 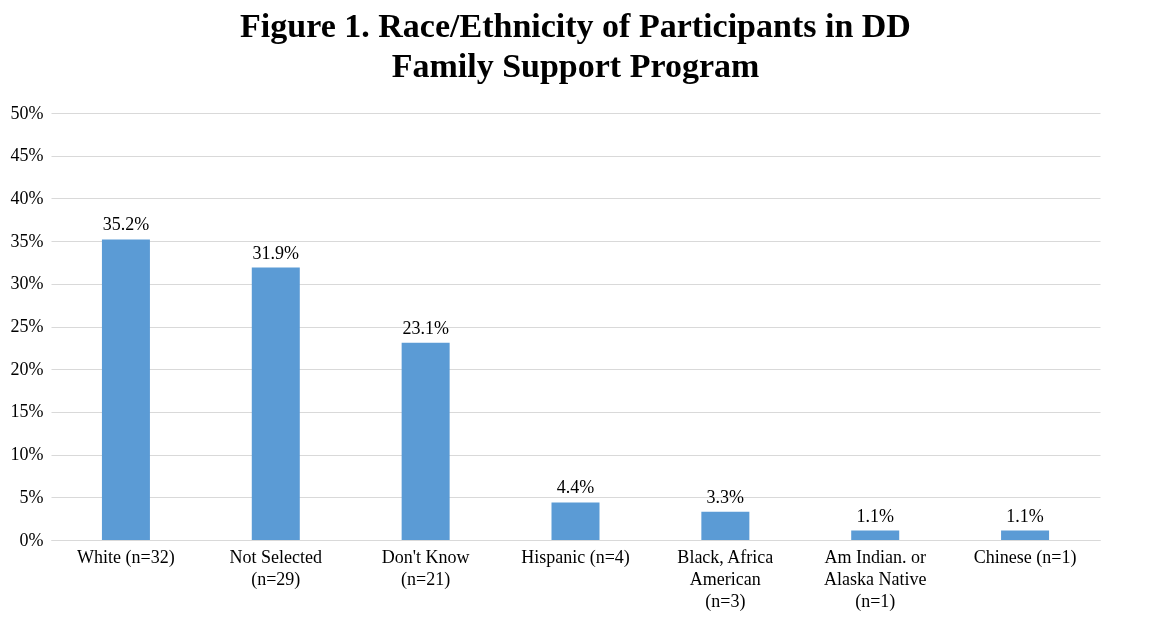 I want to click on x-tick-label: Don't Know (n=21), so click(x=425, y=568).